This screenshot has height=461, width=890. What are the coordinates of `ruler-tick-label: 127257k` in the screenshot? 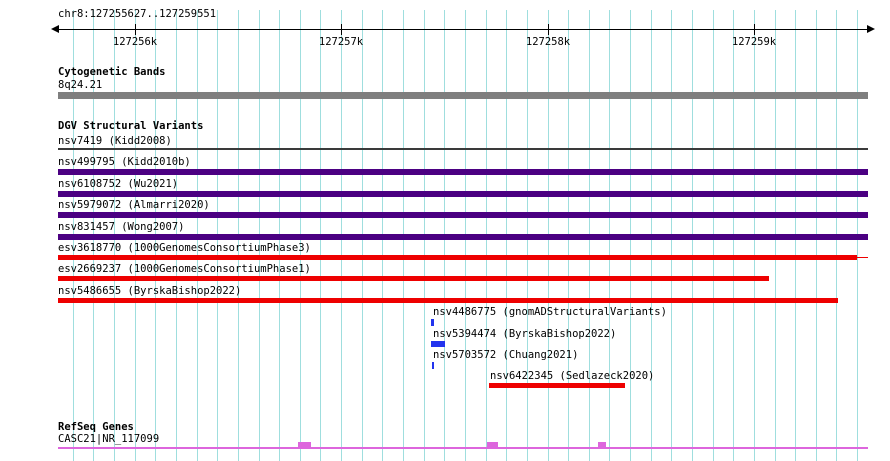 It's located at (341, 42).